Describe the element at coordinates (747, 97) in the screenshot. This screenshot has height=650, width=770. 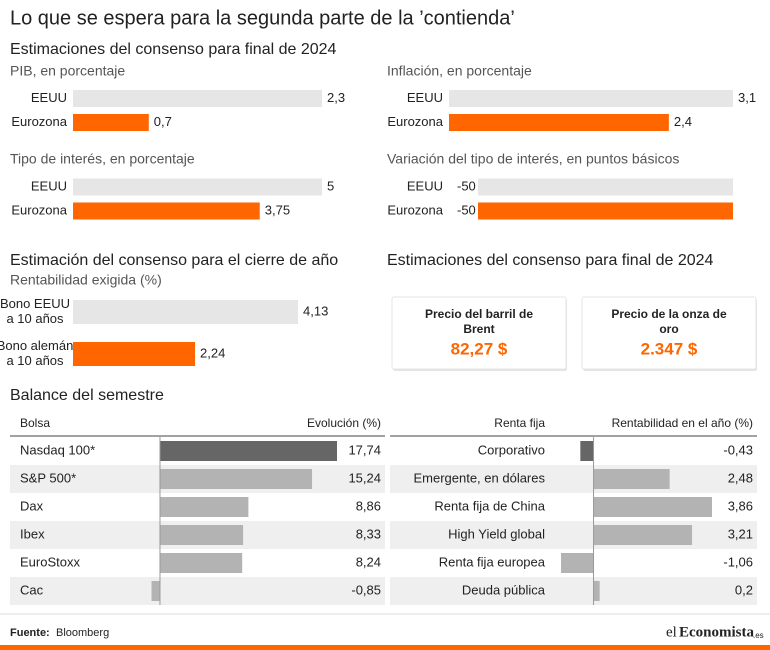
I see `value-label: 3,1` at that location.